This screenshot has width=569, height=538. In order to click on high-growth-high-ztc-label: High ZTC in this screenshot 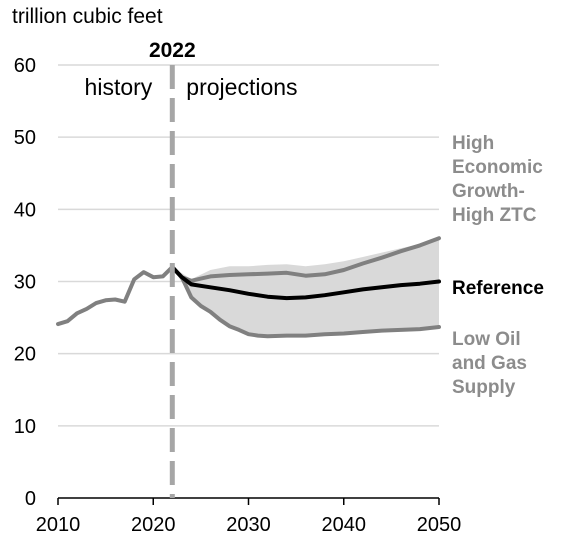, I will do `click(494, 215)`.